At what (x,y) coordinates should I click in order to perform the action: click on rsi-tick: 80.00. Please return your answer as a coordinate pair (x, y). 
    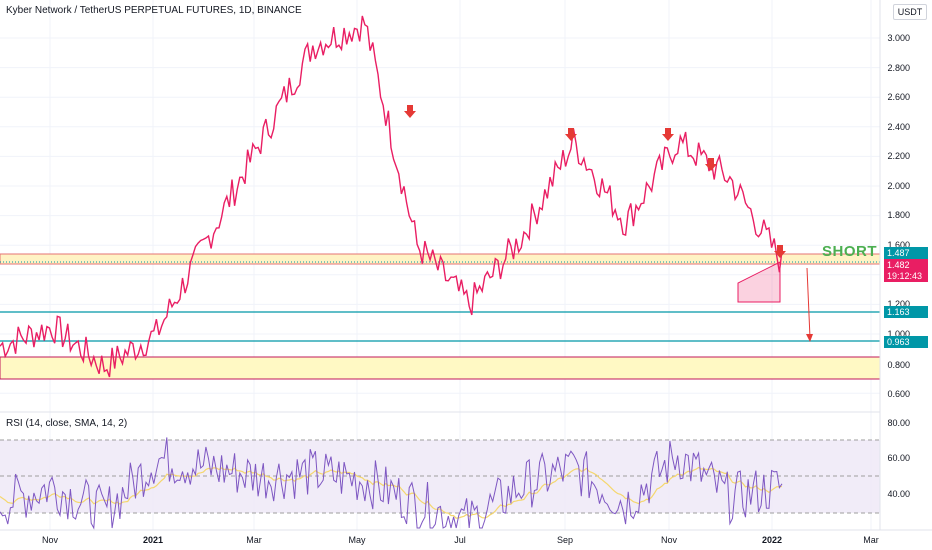
    Looking at the image, I should click on (898, 423).